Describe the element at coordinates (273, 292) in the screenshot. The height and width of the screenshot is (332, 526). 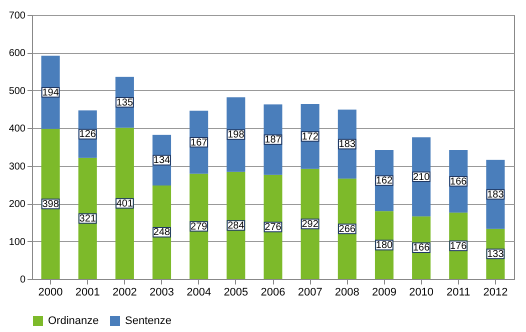
I see `x-tick-label: 2006` at that location.